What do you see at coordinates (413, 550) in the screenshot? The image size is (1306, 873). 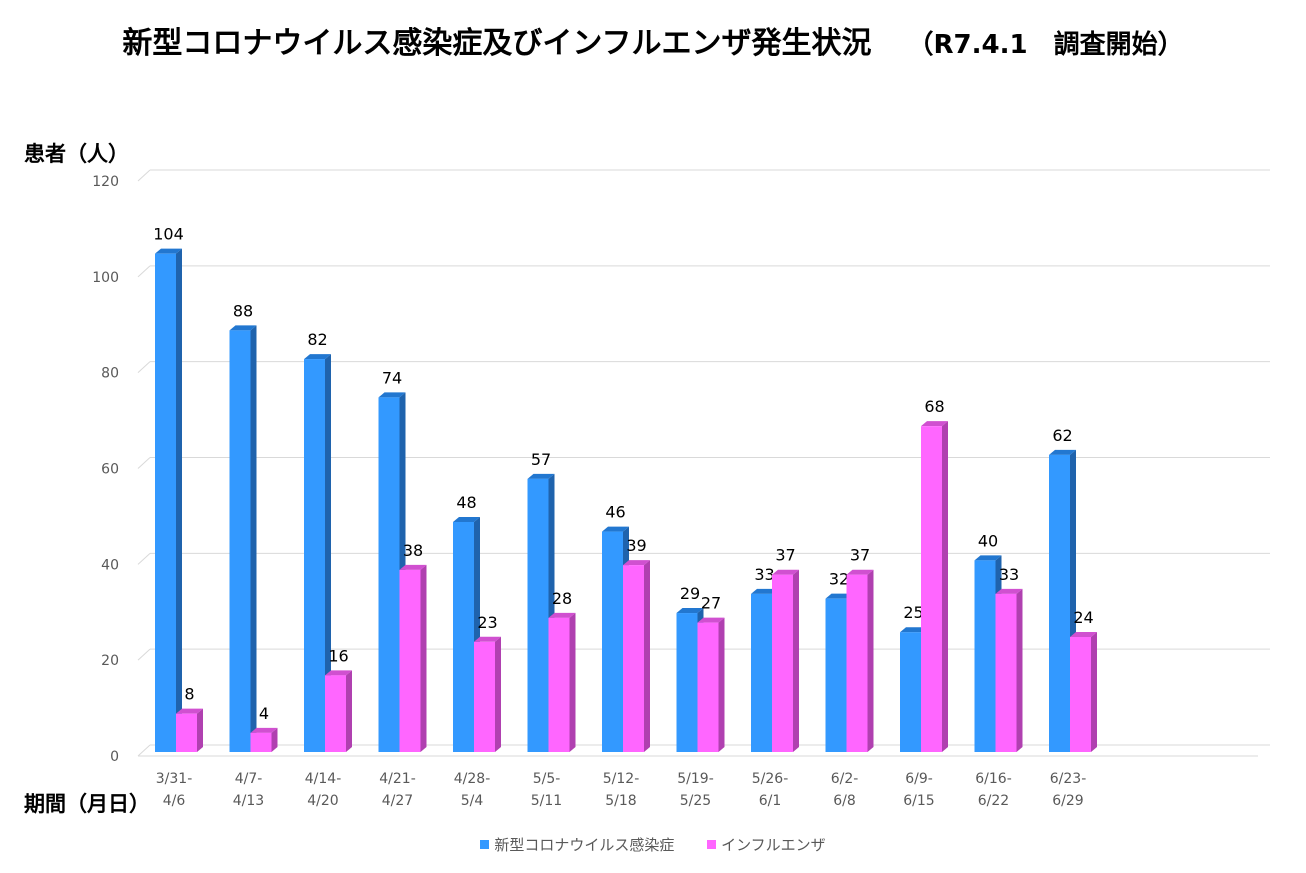 I see `data-label-flu: 38` at bounding box center [413, 550].